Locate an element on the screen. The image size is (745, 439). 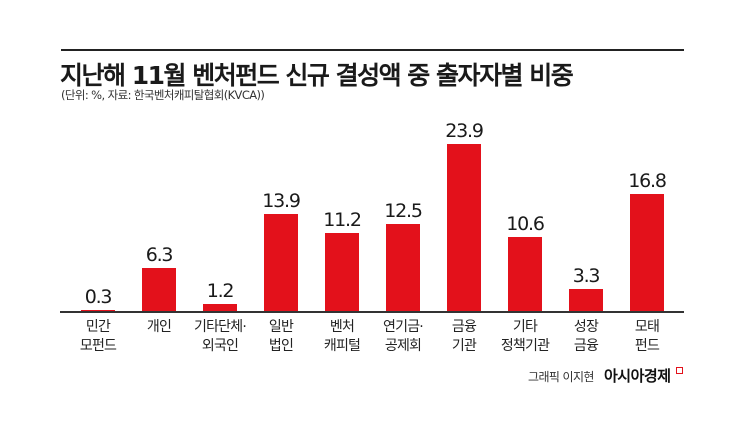
chart-title: 지난해 11월 벤처펀드 신규 결성액 중 출자자별 비중 is located at coordinates (317, 75).